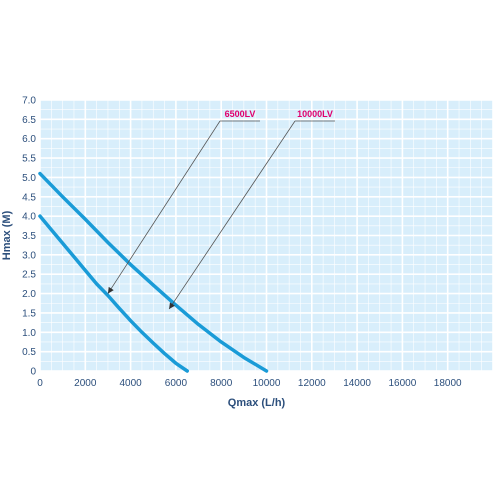 Image resolution: width=500 pixels, height=500 pixels. I want to click on y-tick-label: 6.5, so click(29, 120).